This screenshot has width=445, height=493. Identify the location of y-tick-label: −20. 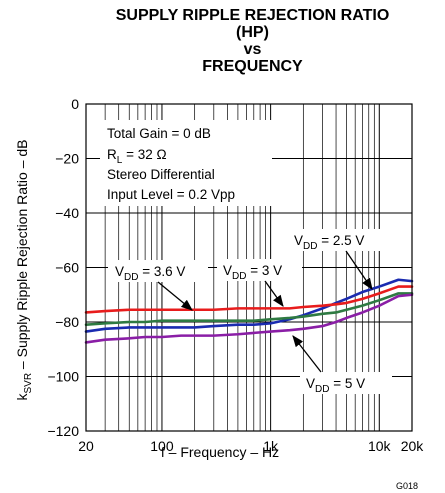
(67, 159).